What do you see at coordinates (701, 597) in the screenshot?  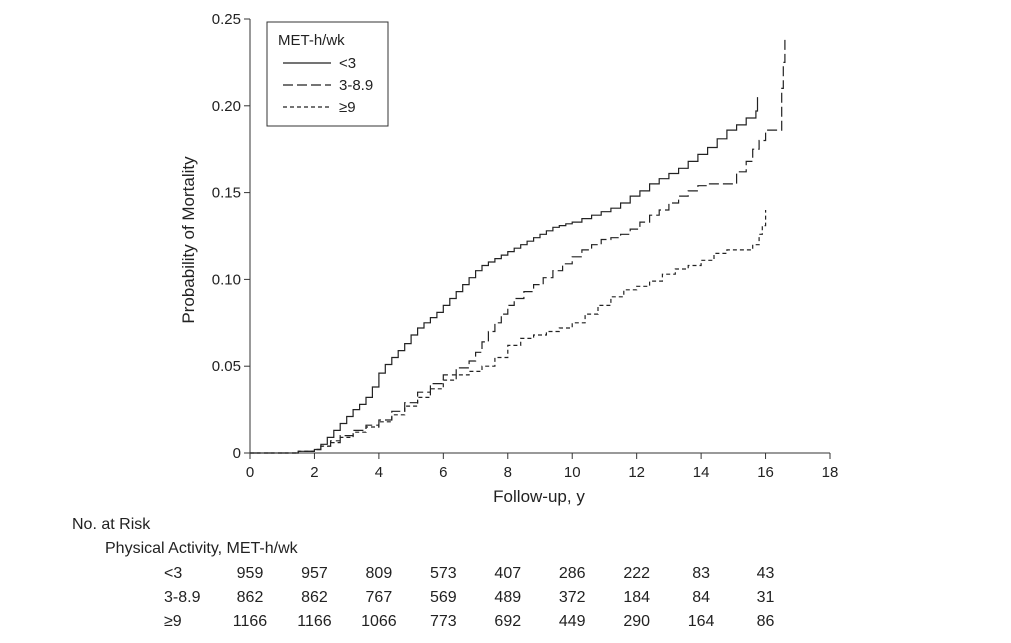 I see `risk-count: 84` at bounding box center [701, 597].